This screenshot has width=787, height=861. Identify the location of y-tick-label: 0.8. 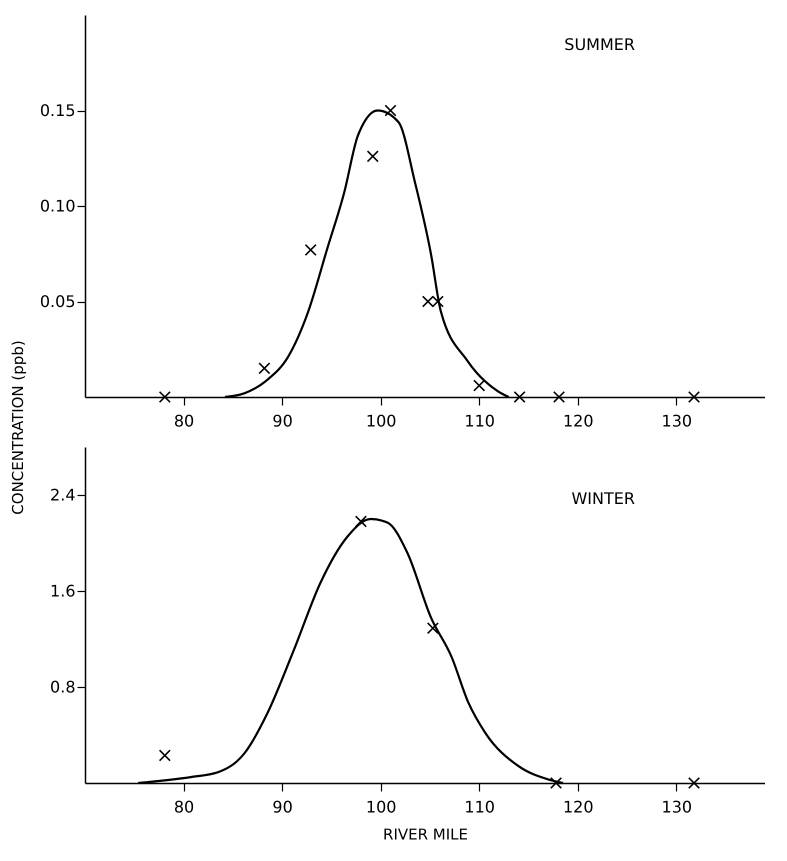
(63, 687).